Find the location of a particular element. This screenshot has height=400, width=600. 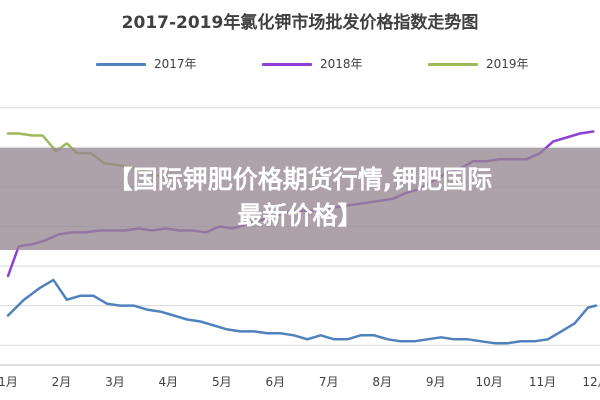

legend-swatch-2019 is located at coordinates (453, 64).